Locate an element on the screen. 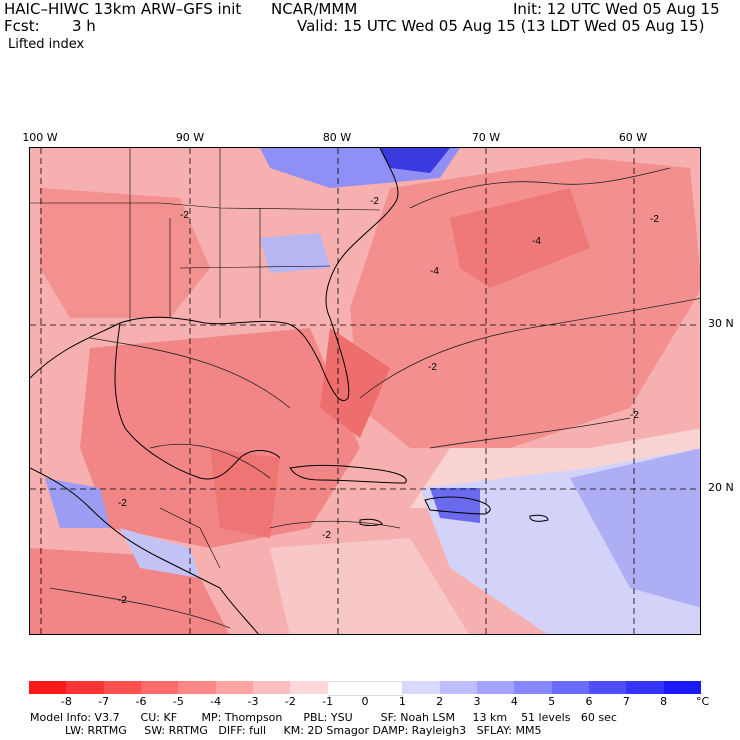 Image resolution: width=740 pixels, height=740 pixels. jamaica-outline is located at coordinates (371, 522).